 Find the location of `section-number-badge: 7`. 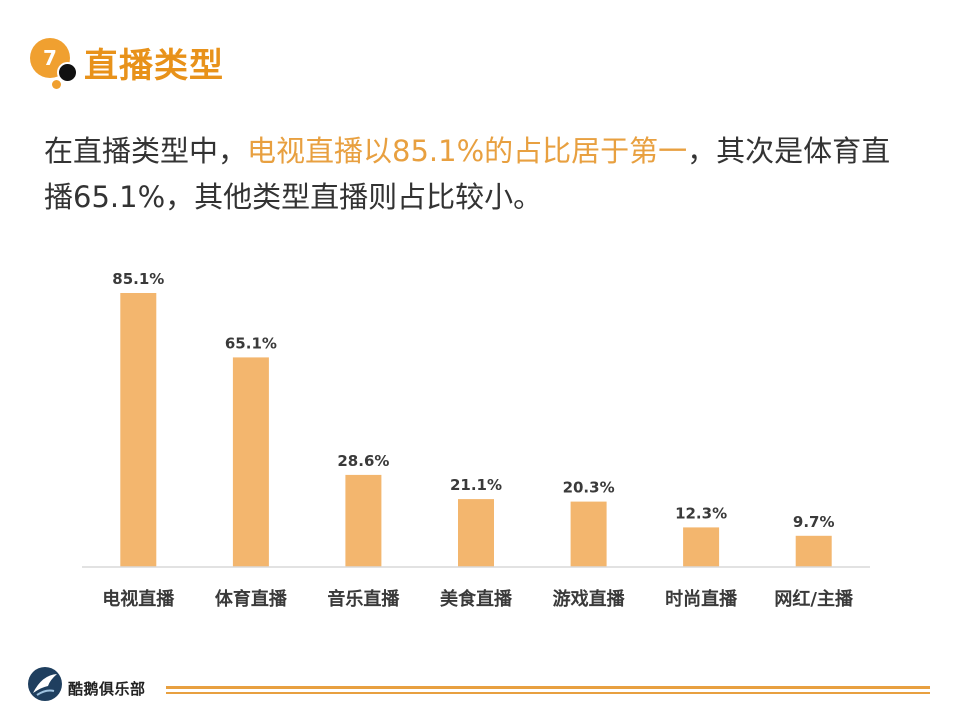

section-number-badge: 7 is located at coordinates (50, 58).